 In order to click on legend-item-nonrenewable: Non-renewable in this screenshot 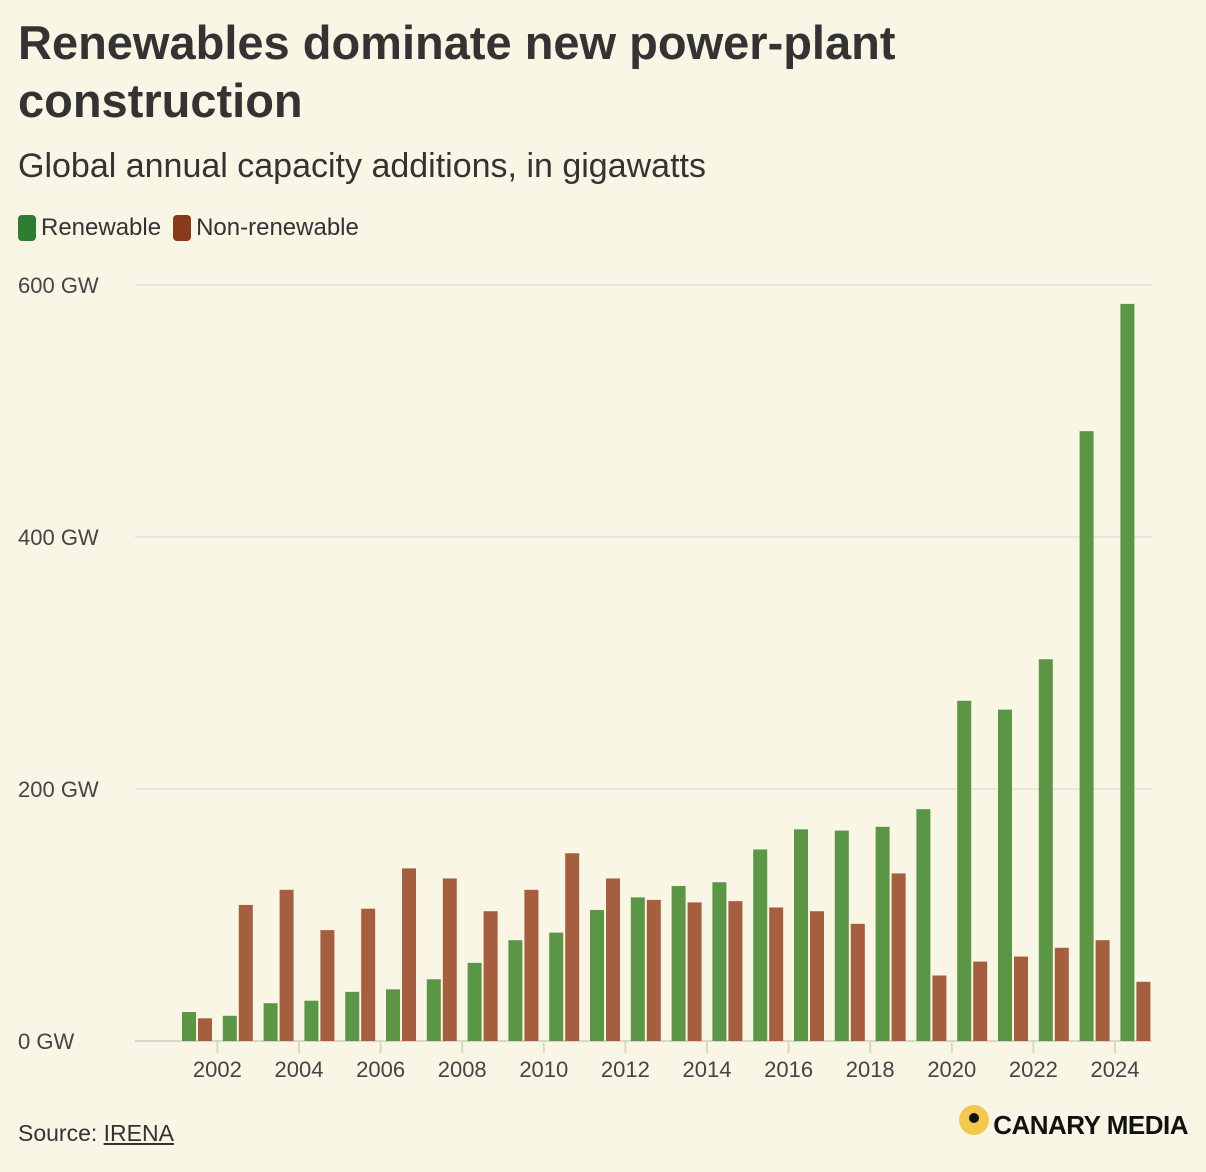, I will do `click(266, 228)`.